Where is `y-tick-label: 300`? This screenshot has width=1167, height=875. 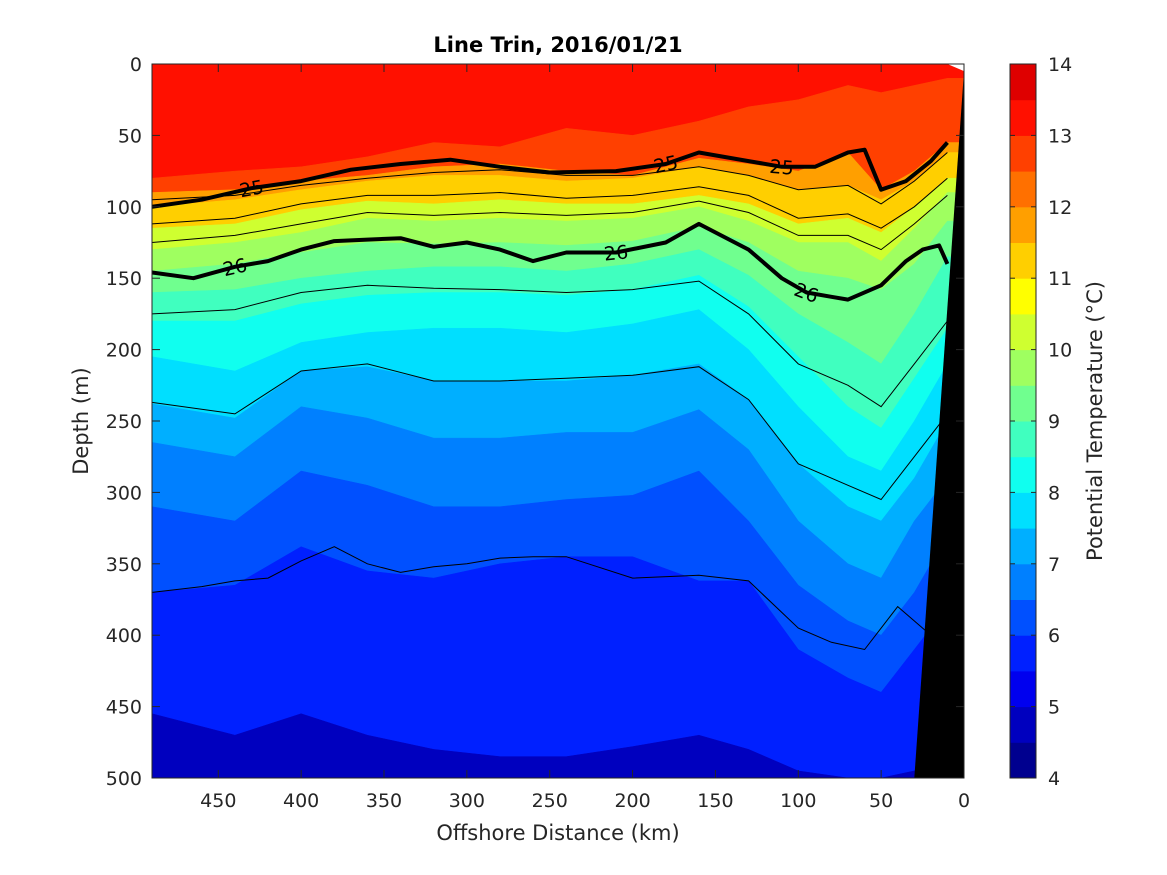
y-tick-label: 300 is located at coordinates (124, 493).